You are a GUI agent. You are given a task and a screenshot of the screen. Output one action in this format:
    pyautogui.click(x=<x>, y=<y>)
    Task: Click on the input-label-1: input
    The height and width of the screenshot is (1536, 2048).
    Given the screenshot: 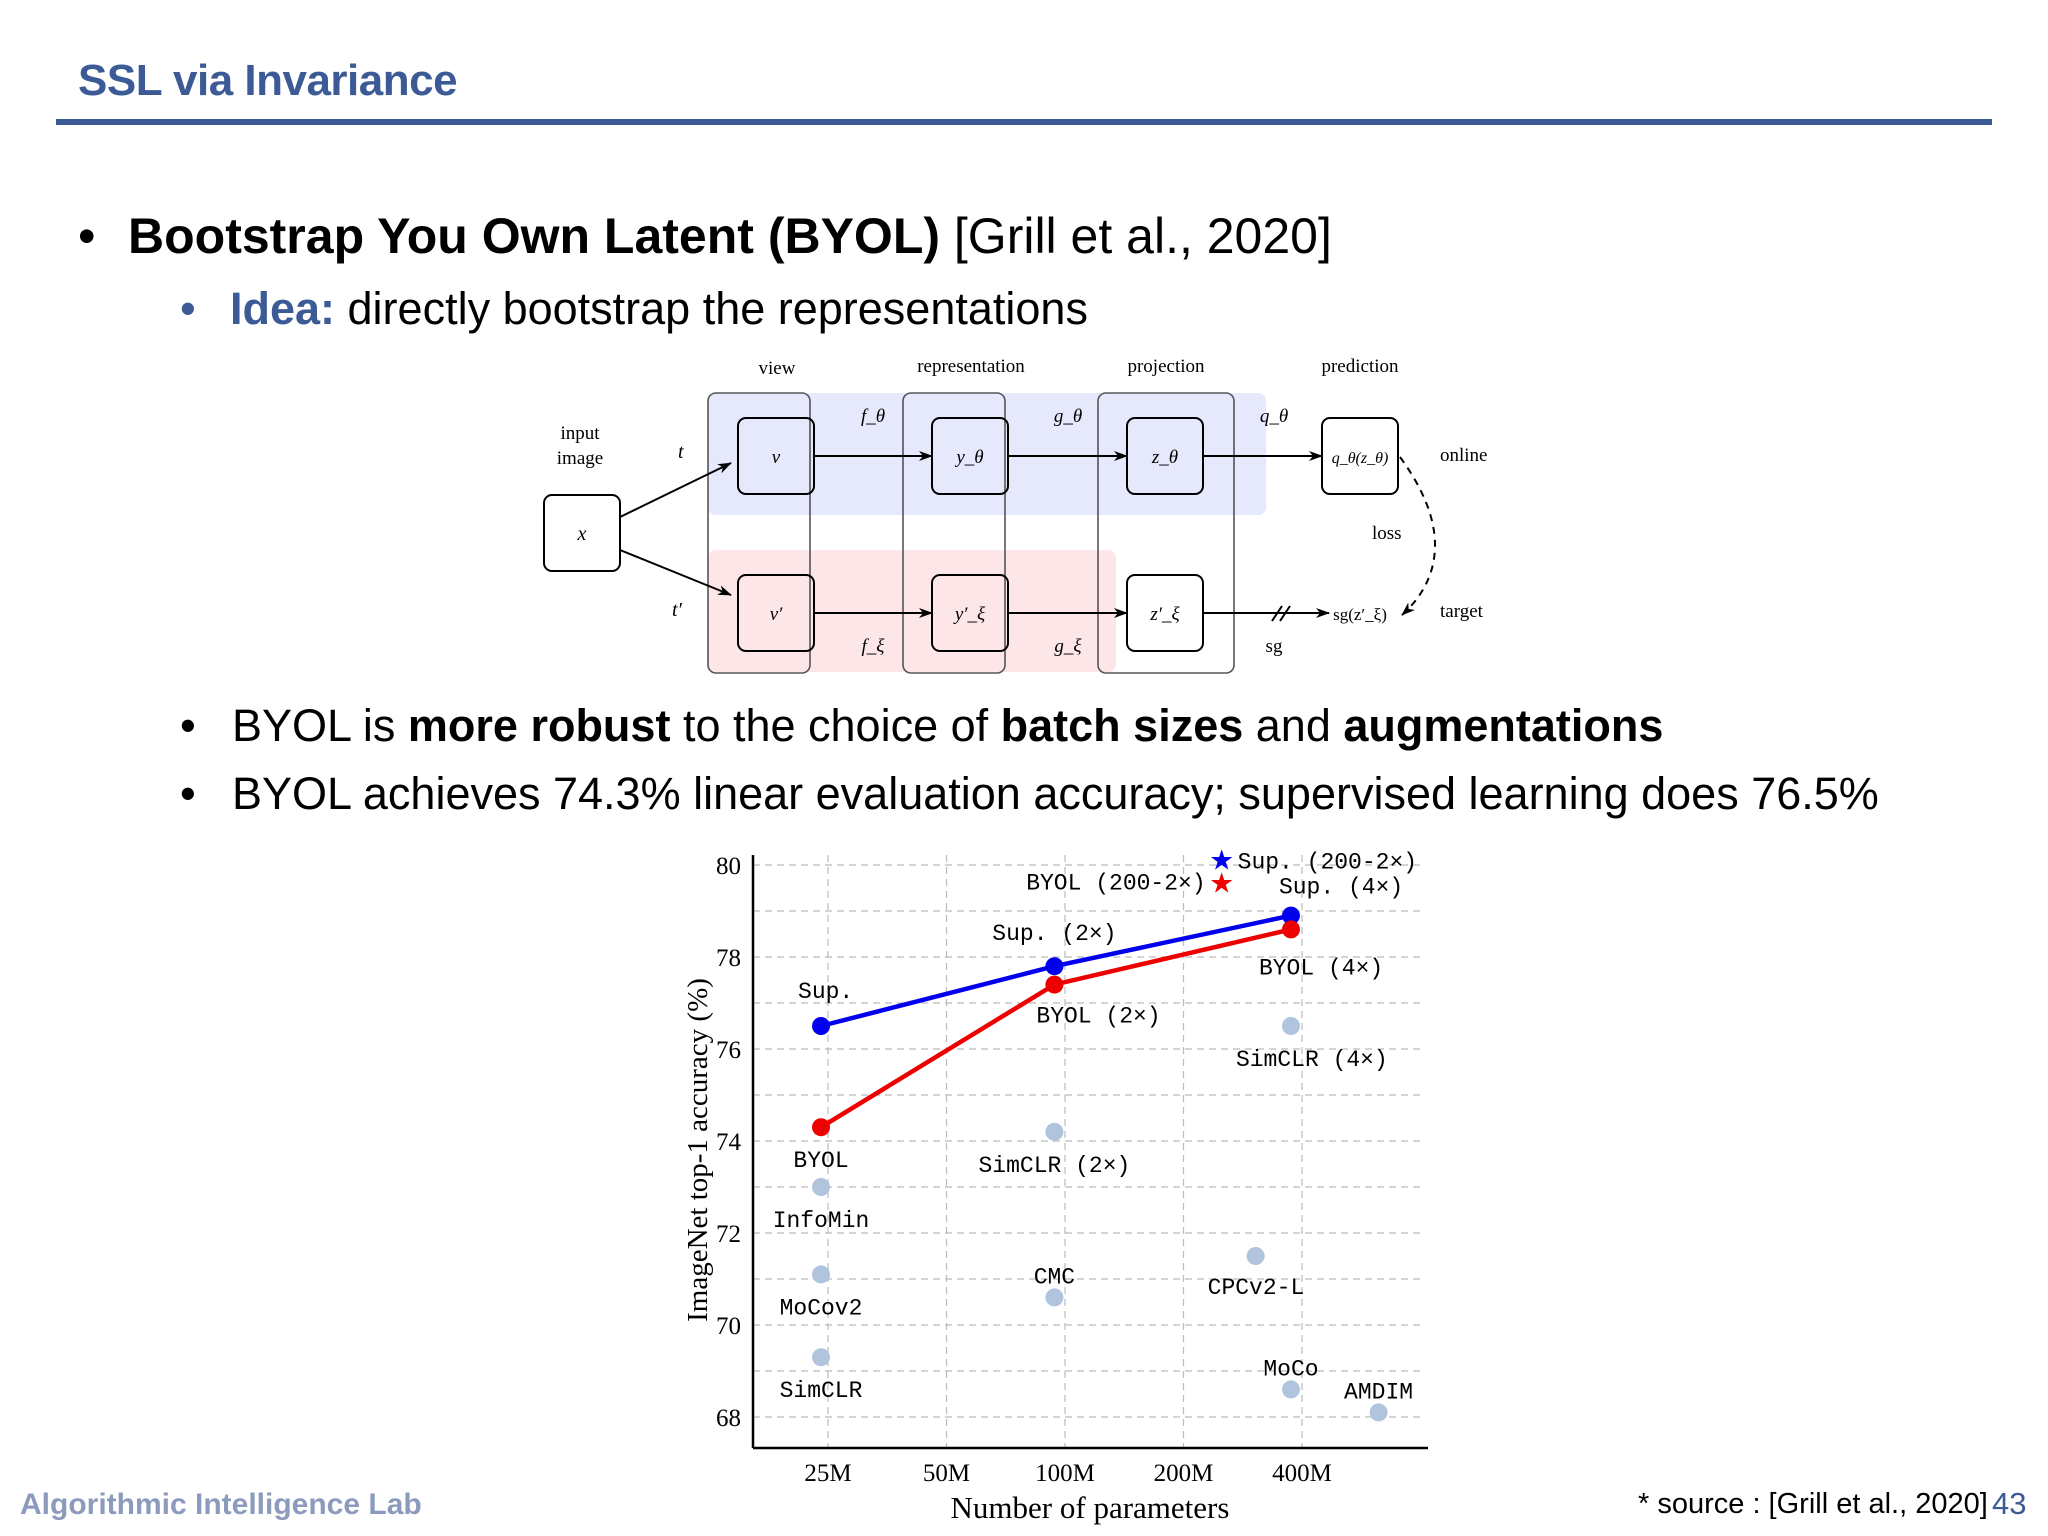 What is the action you would take?
    pyautogui.click(x=580, y=433)
    